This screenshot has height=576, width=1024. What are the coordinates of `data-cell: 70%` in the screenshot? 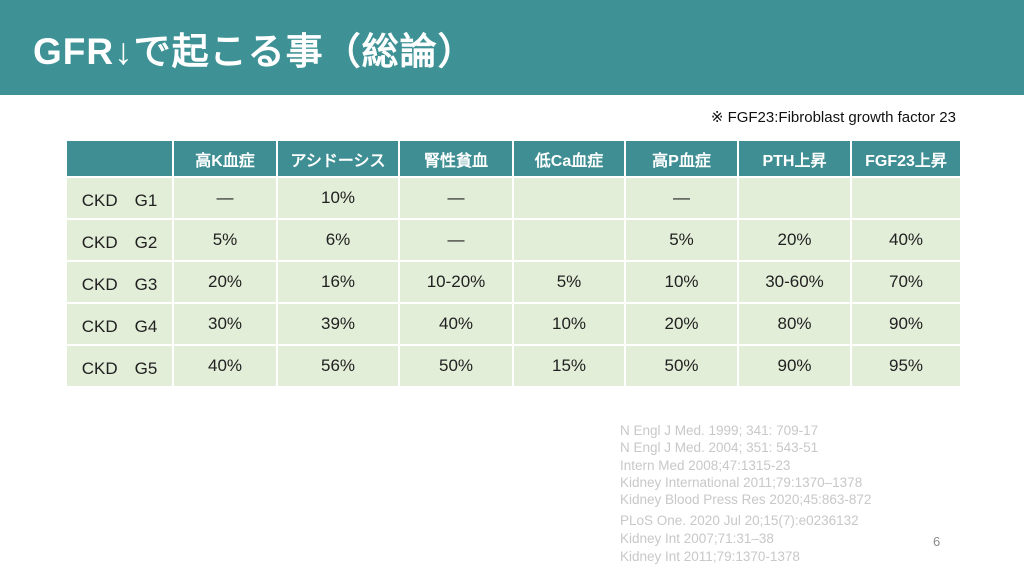 It's located at (906, 282).